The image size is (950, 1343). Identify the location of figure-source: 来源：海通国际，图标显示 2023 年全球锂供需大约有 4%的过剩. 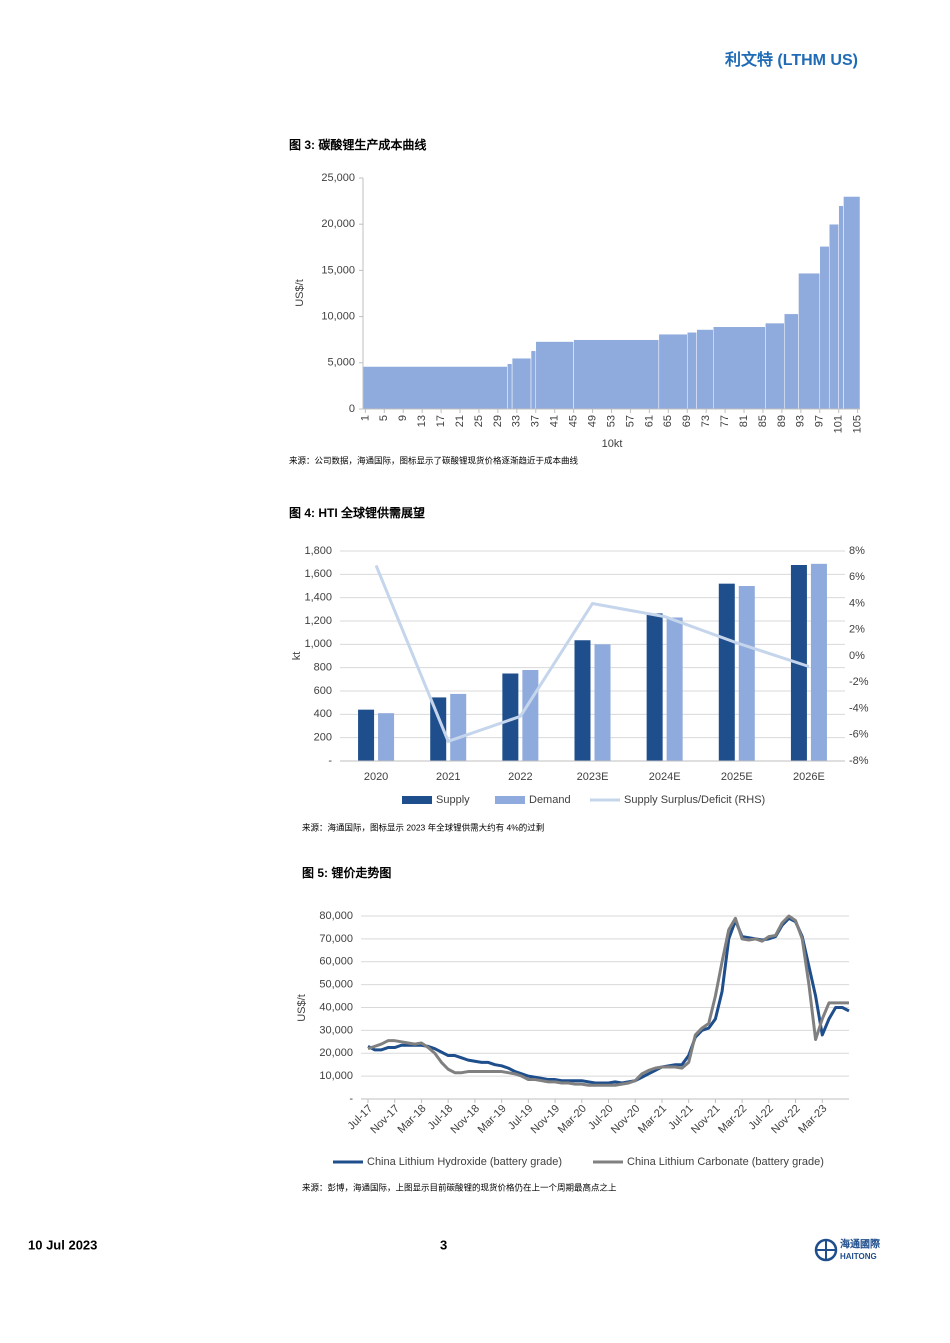
(423, 827).